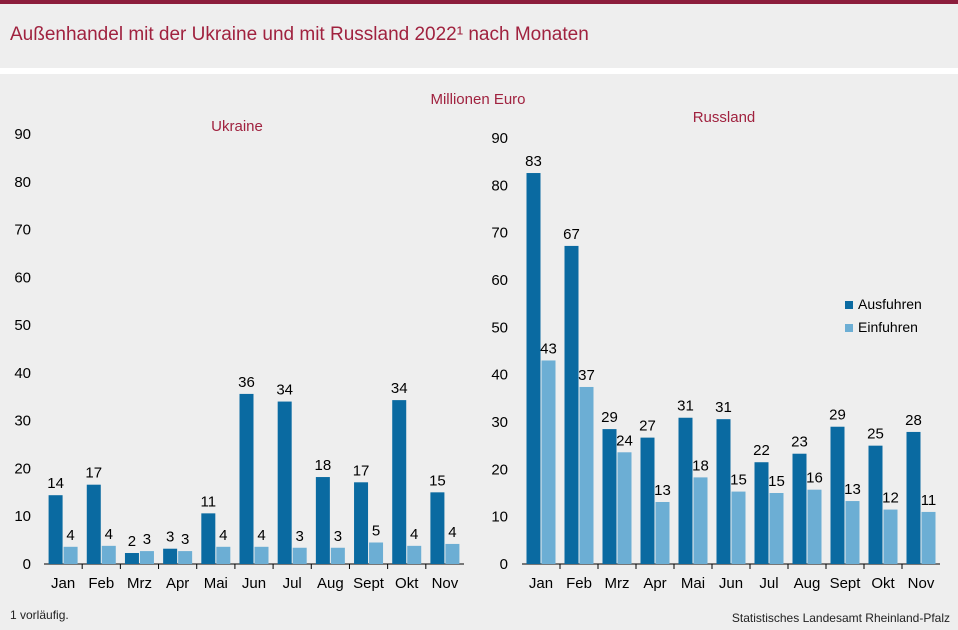 This screenshot has height=630, width=958. What do you see at coordinates (888, 327) in the screenshot?
I see `legend-label-einfuhren: Einfuhren` at bounding box center [888, 327].